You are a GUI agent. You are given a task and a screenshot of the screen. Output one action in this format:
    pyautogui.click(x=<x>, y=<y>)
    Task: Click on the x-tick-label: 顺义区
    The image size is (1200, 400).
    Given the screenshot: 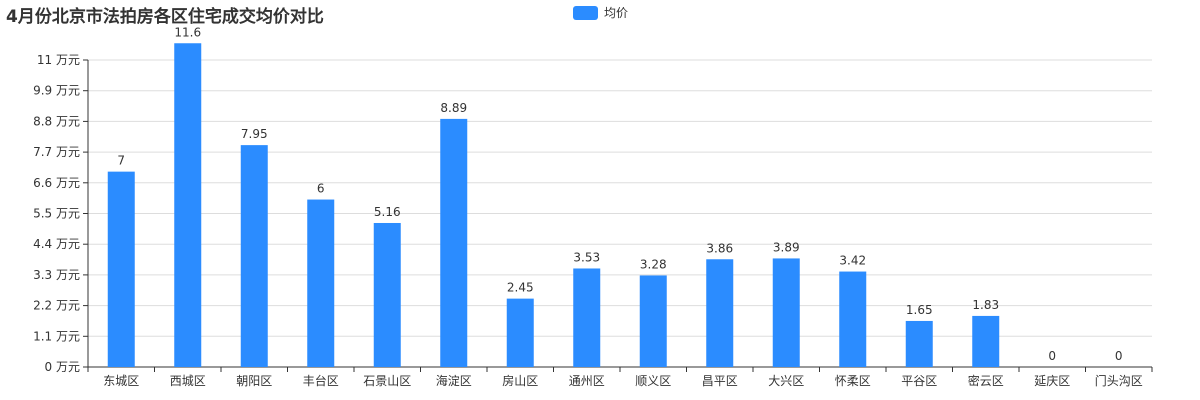 What is the action you would take?
    pyautogui.click(x=653, y=381)
    